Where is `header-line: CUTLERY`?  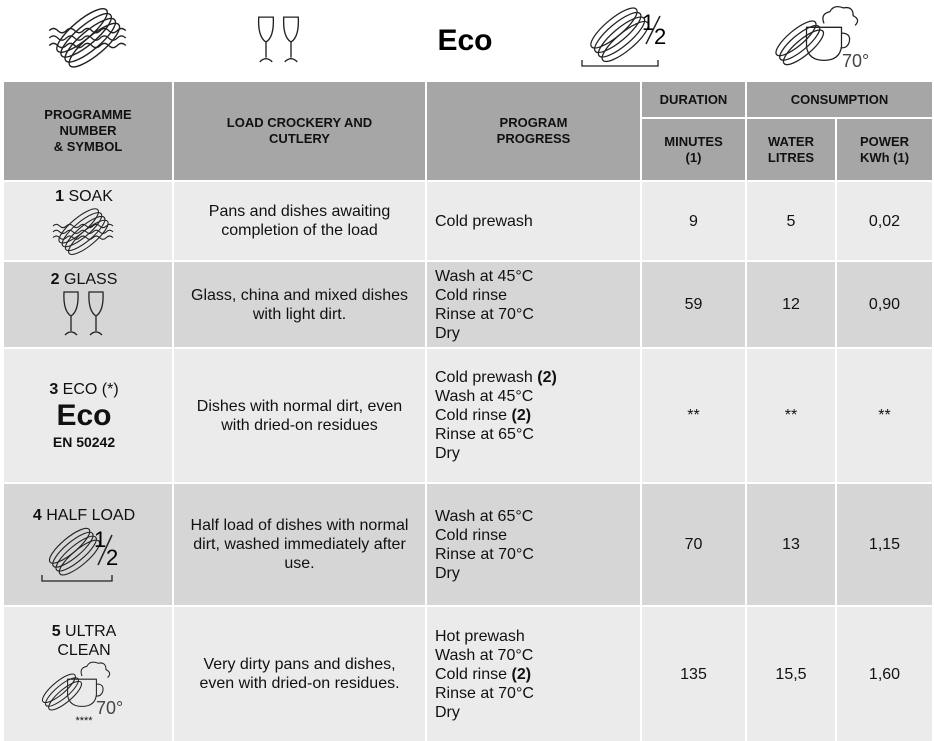 header-line: CUTLERY is located at coordinates (299, 138).